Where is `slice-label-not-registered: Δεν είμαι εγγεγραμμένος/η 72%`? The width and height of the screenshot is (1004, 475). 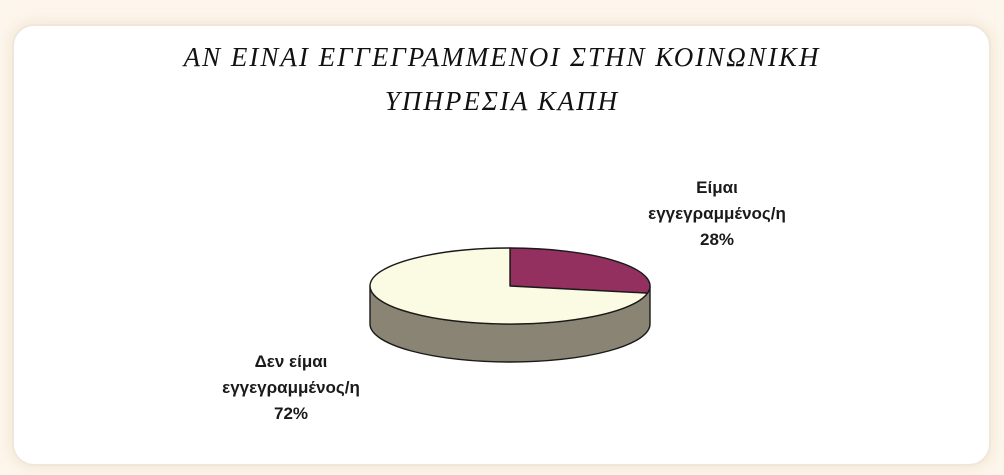 slice-label-not-registered: Δεν είμαι εγγεγραμμένος/η 72% is located at coordinates (291, 388).